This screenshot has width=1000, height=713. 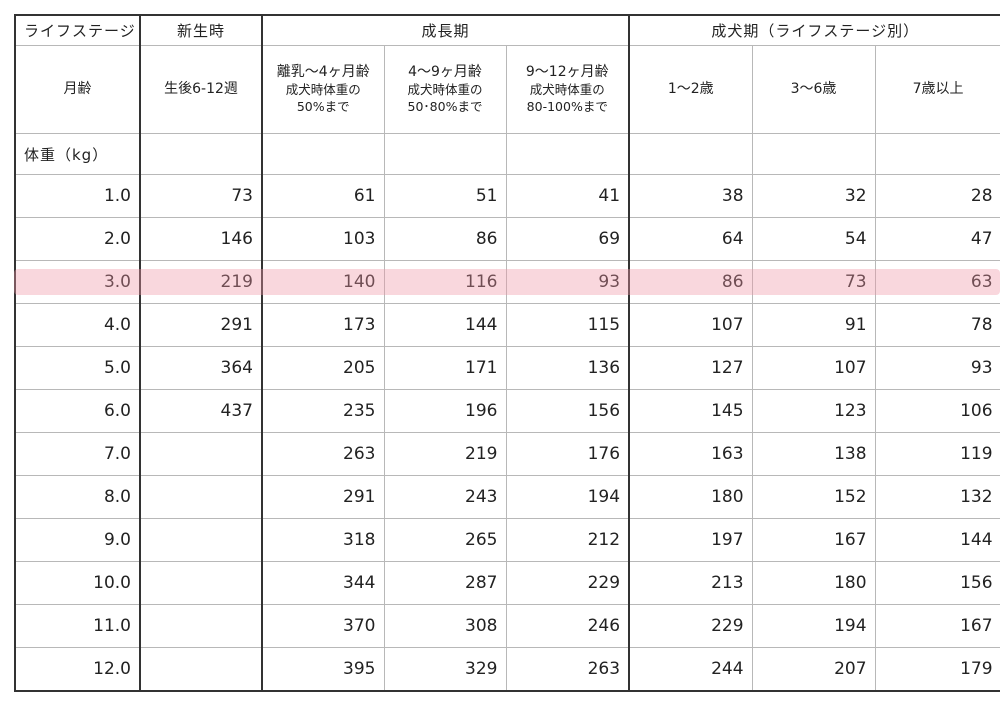 What do you see at coordinates (567, 72) in the screenshot?
I see `growth-col-3-title: 9～12ヶ月齢` at bounding box center [567, 72].